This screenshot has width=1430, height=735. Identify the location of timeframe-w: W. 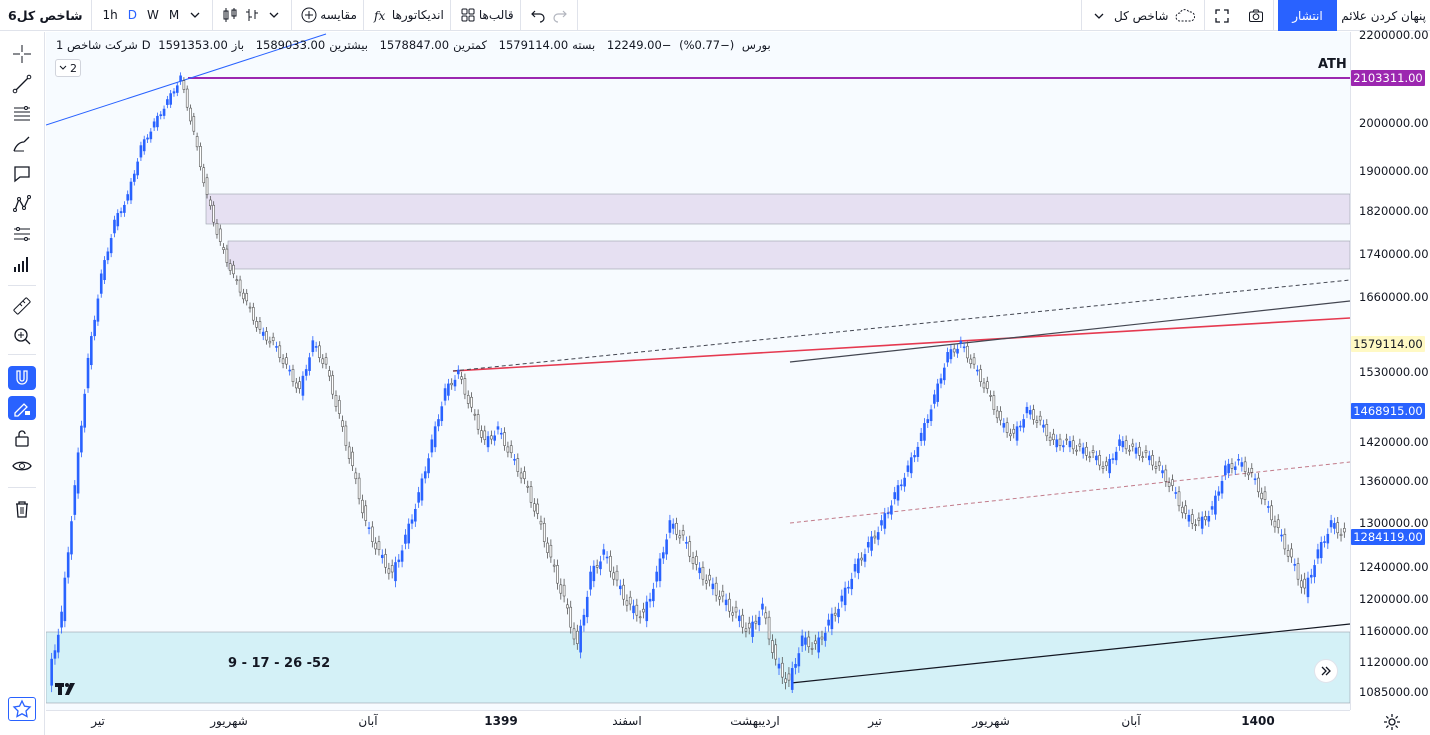
(153, 15).